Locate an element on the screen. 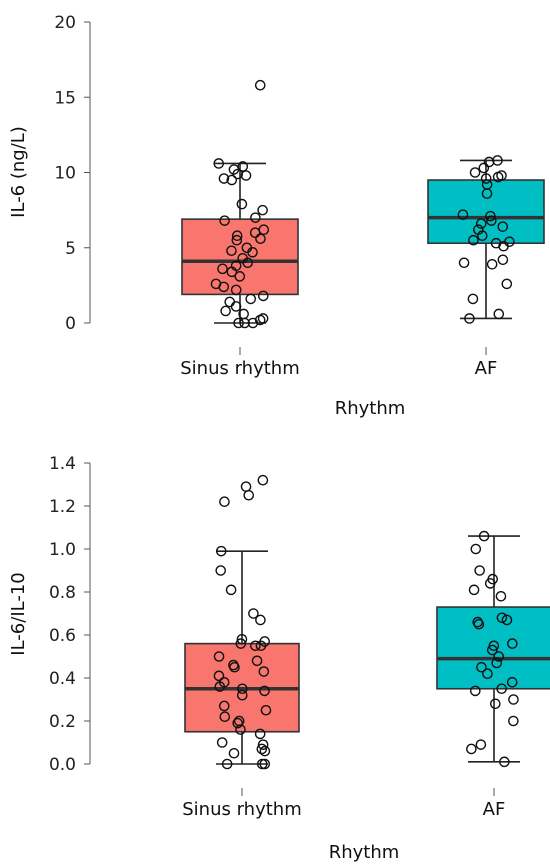 The height and width of the screenshot is (867, 550). boxplots is located at coordinates (363, 241).